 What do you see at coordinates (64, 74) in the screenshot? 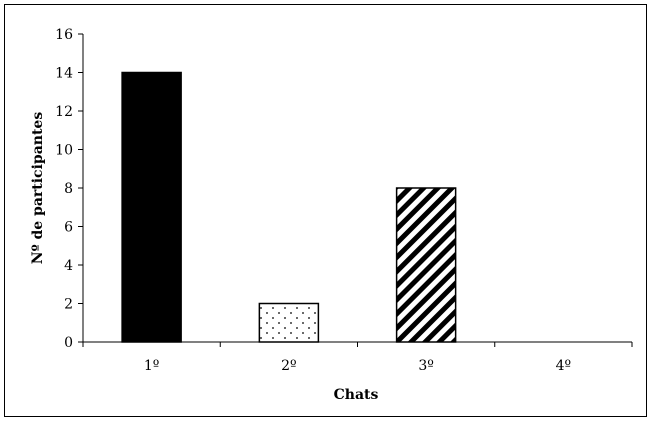
I see `y-tick-label: 14` at bounding box center [64, 74].